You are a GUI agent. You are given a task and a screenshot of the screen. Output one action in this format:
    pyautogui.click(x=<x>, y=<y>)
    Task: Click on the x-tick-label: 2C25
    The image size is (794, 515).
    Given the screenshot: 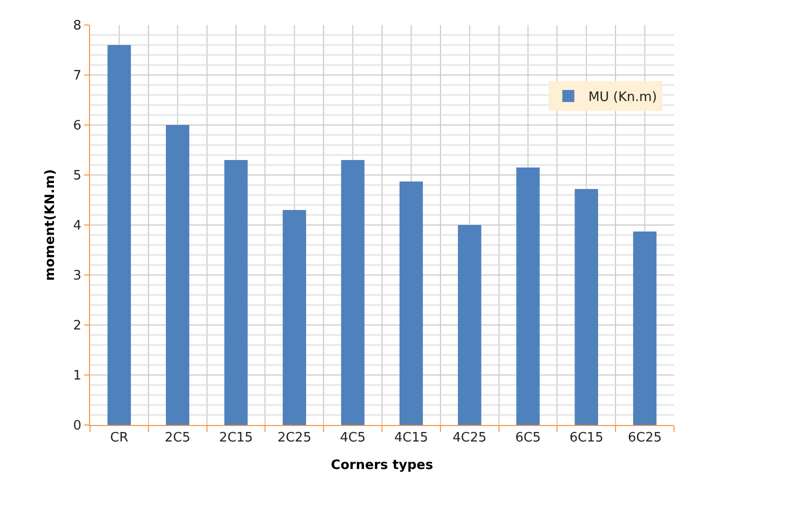 What is the action you would take?
    pyautogui.click(x=294, y=438)
    